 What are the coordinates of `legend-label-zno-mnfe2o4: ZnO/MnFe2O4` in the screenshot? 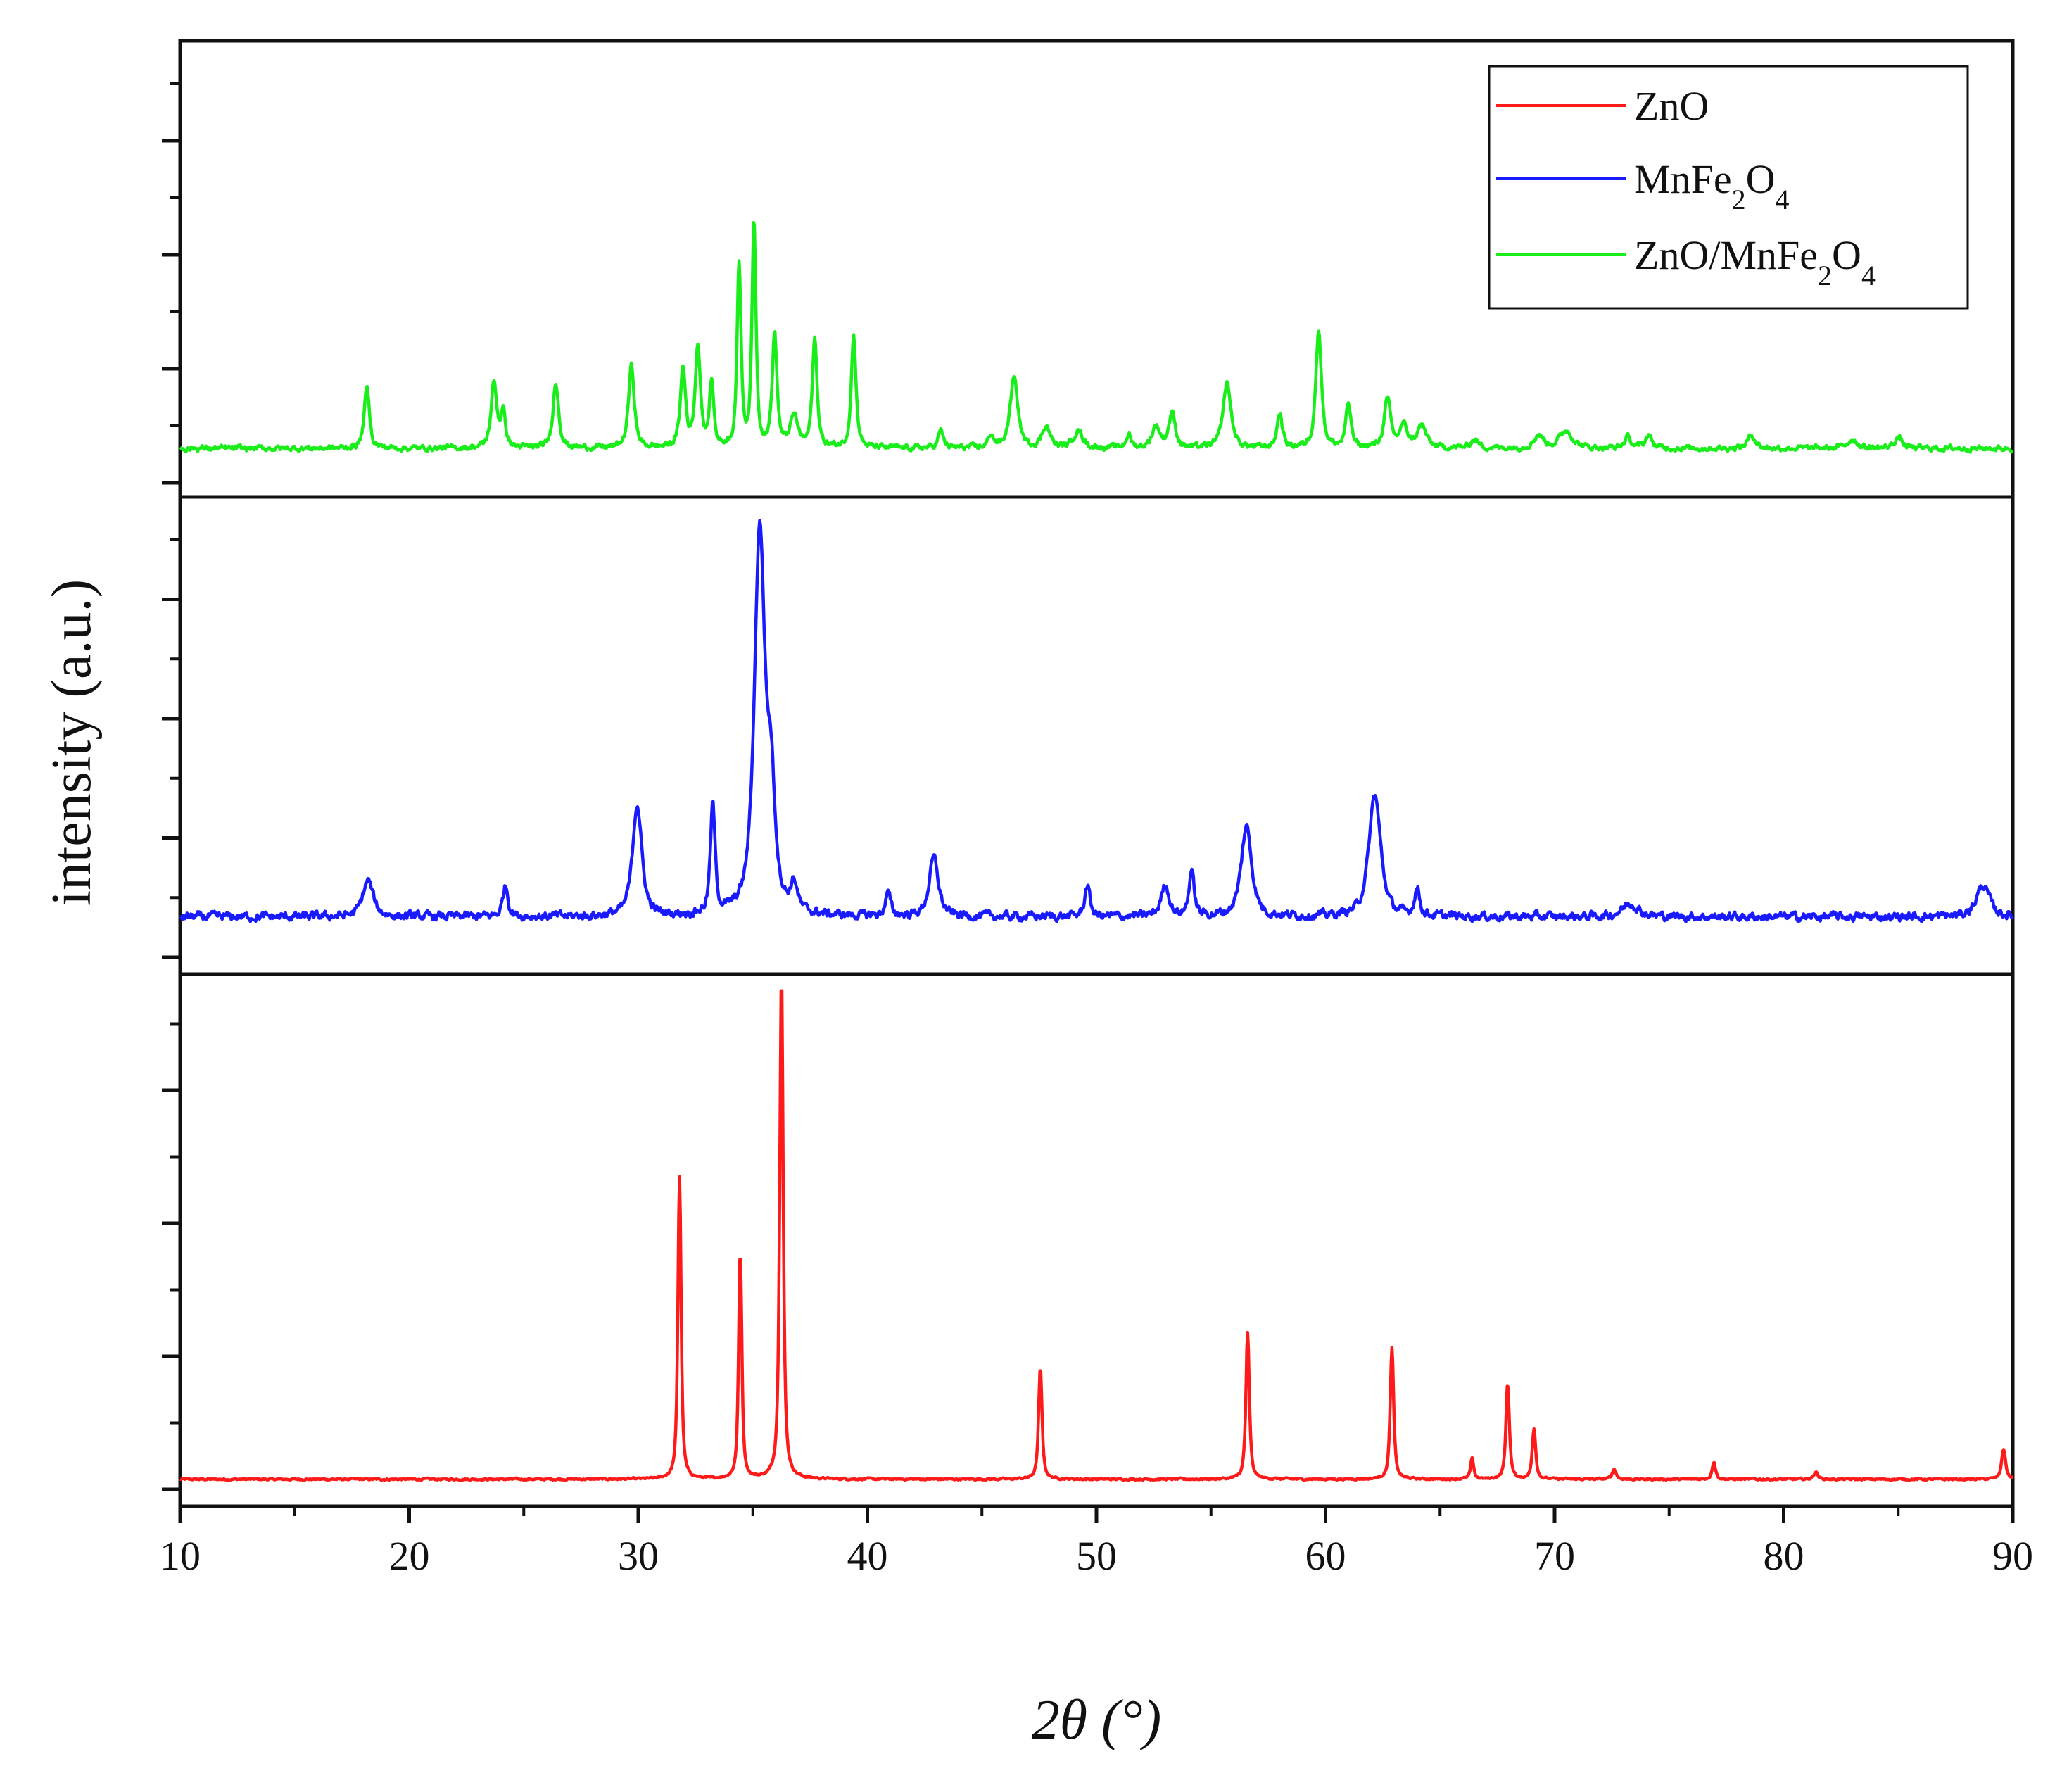 It's located at (1755, 261).